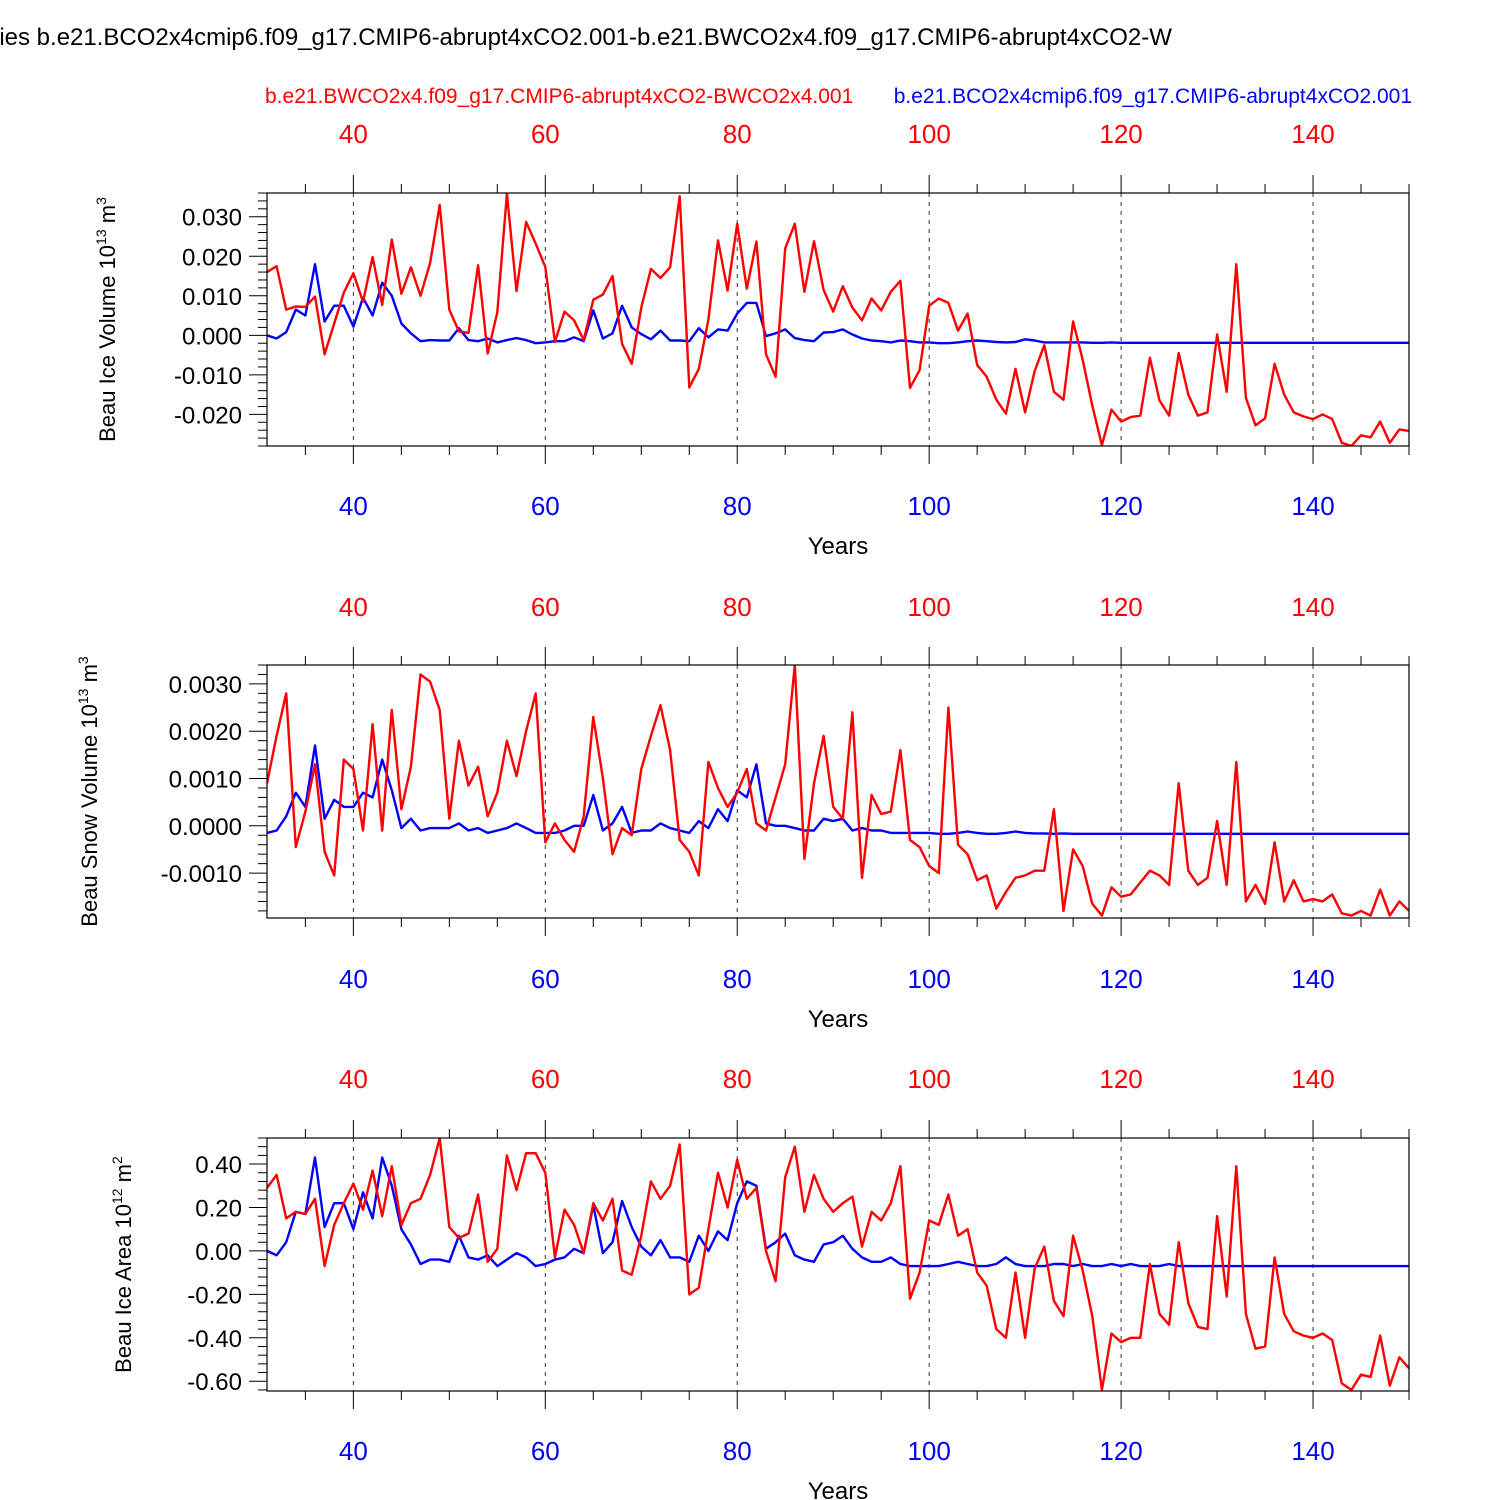 This screenshot has height=1500, width=1500. Describe the element at coordinates (205, 685) in the screenshot. I see `y-tick-label: 0.0030` at that location.